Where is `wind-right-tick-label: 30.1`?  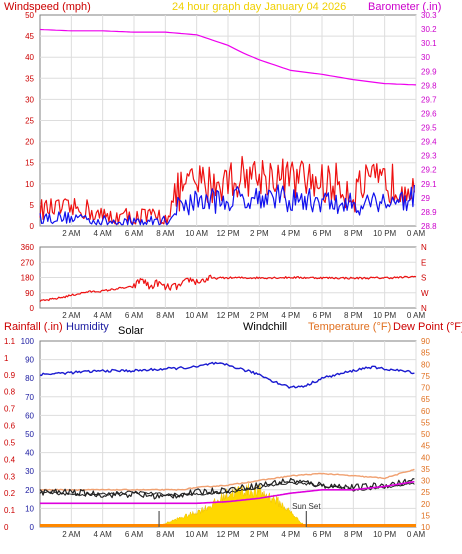
wind-right-tick-label: 30.1 is located at coordinates (429, 43).